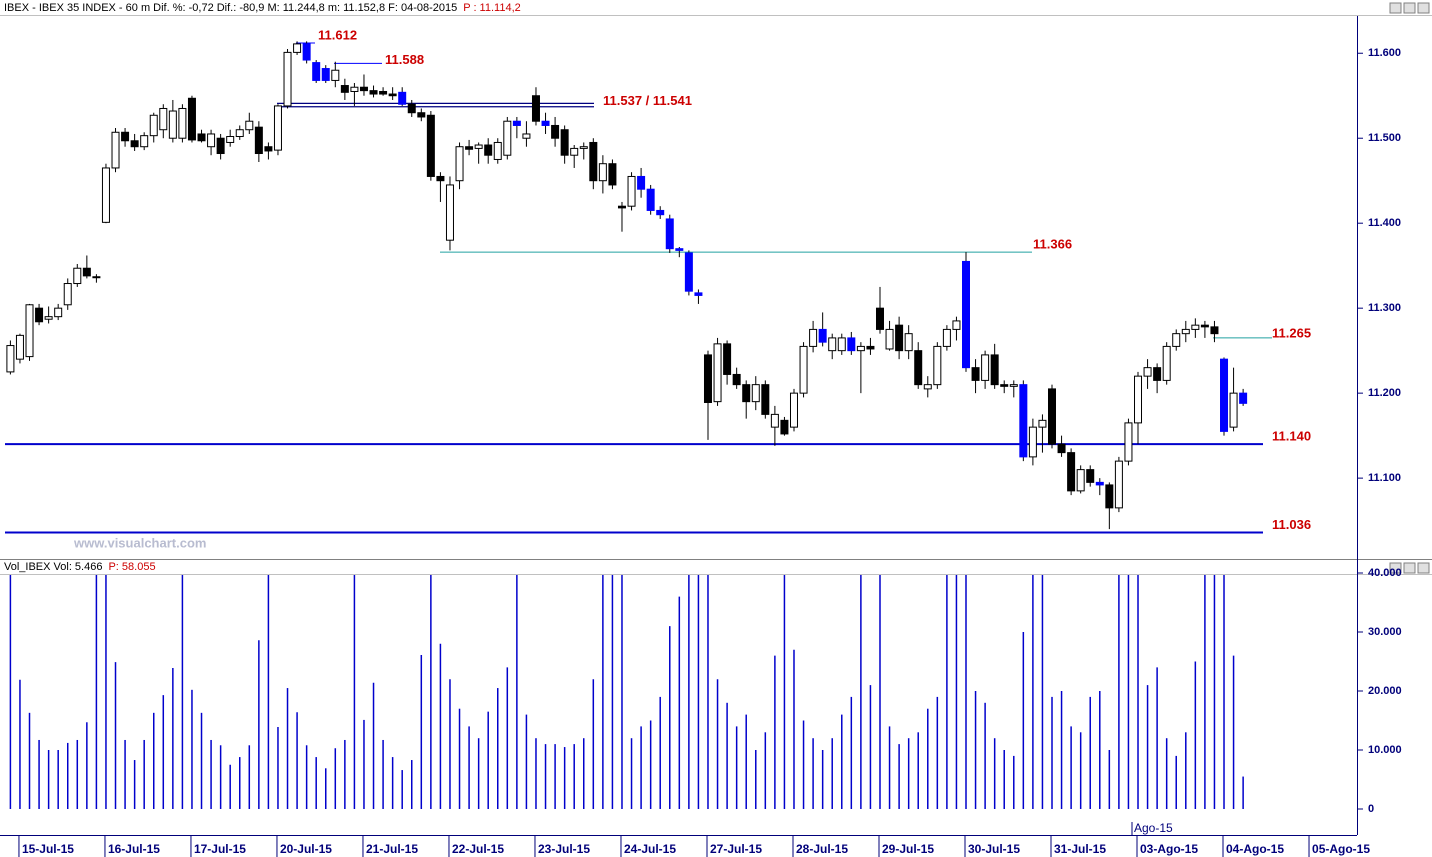 The height and width of the screenshot is (857, 1432). Describe the element at coordinates (337, 34) in the screenshot. I see `annotation-label: 11.612` at that location.